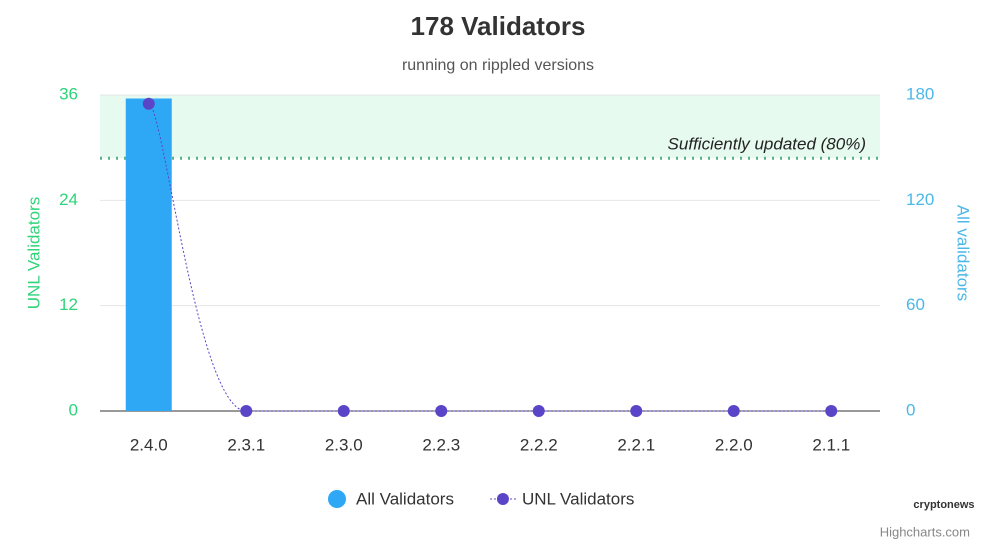 Image resolution: width=1001 pixels, height=542 pixels. I want to click on plot-band, so click(490, 127).